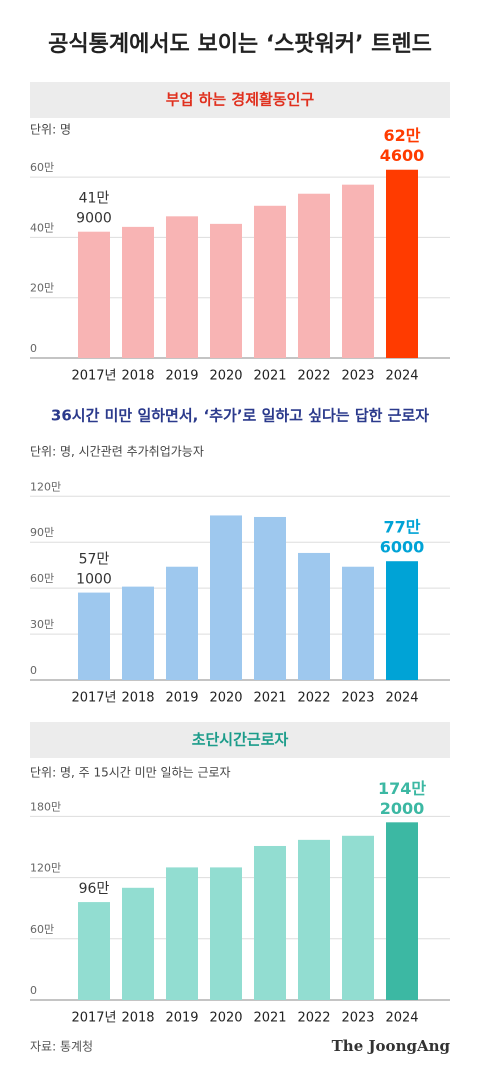  I want to click on y-tick-label: 30만, so click(42, 624).